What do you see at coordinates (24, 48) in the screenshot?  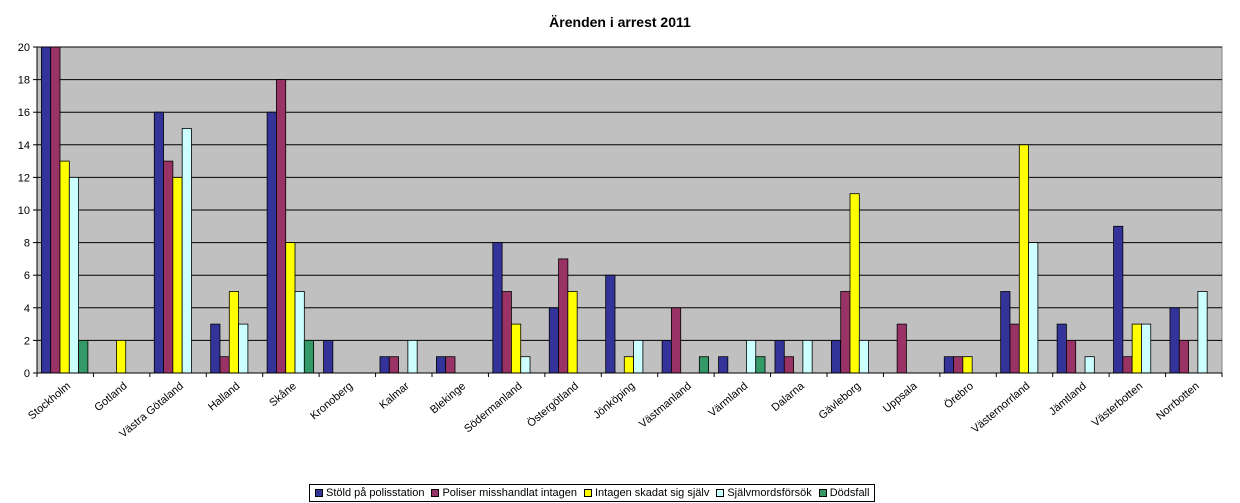 I see `y-tick-label: 20` at bounding box center [24, 48].